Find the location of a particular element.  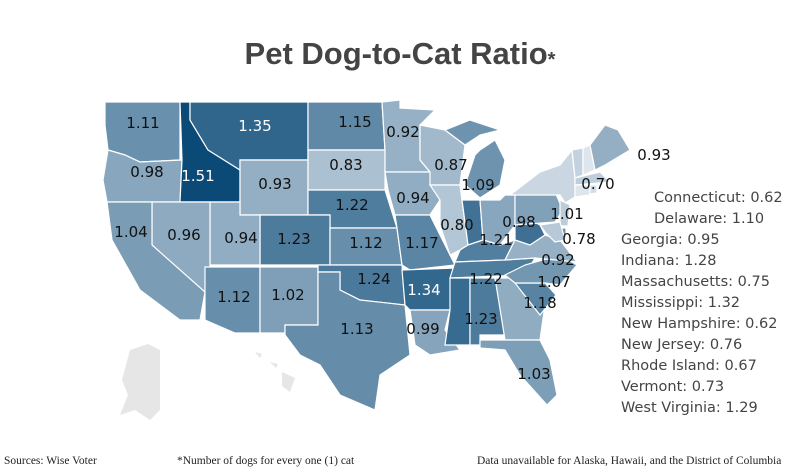

state-label-VA: 0.92 is located at coordinates (557, 260).